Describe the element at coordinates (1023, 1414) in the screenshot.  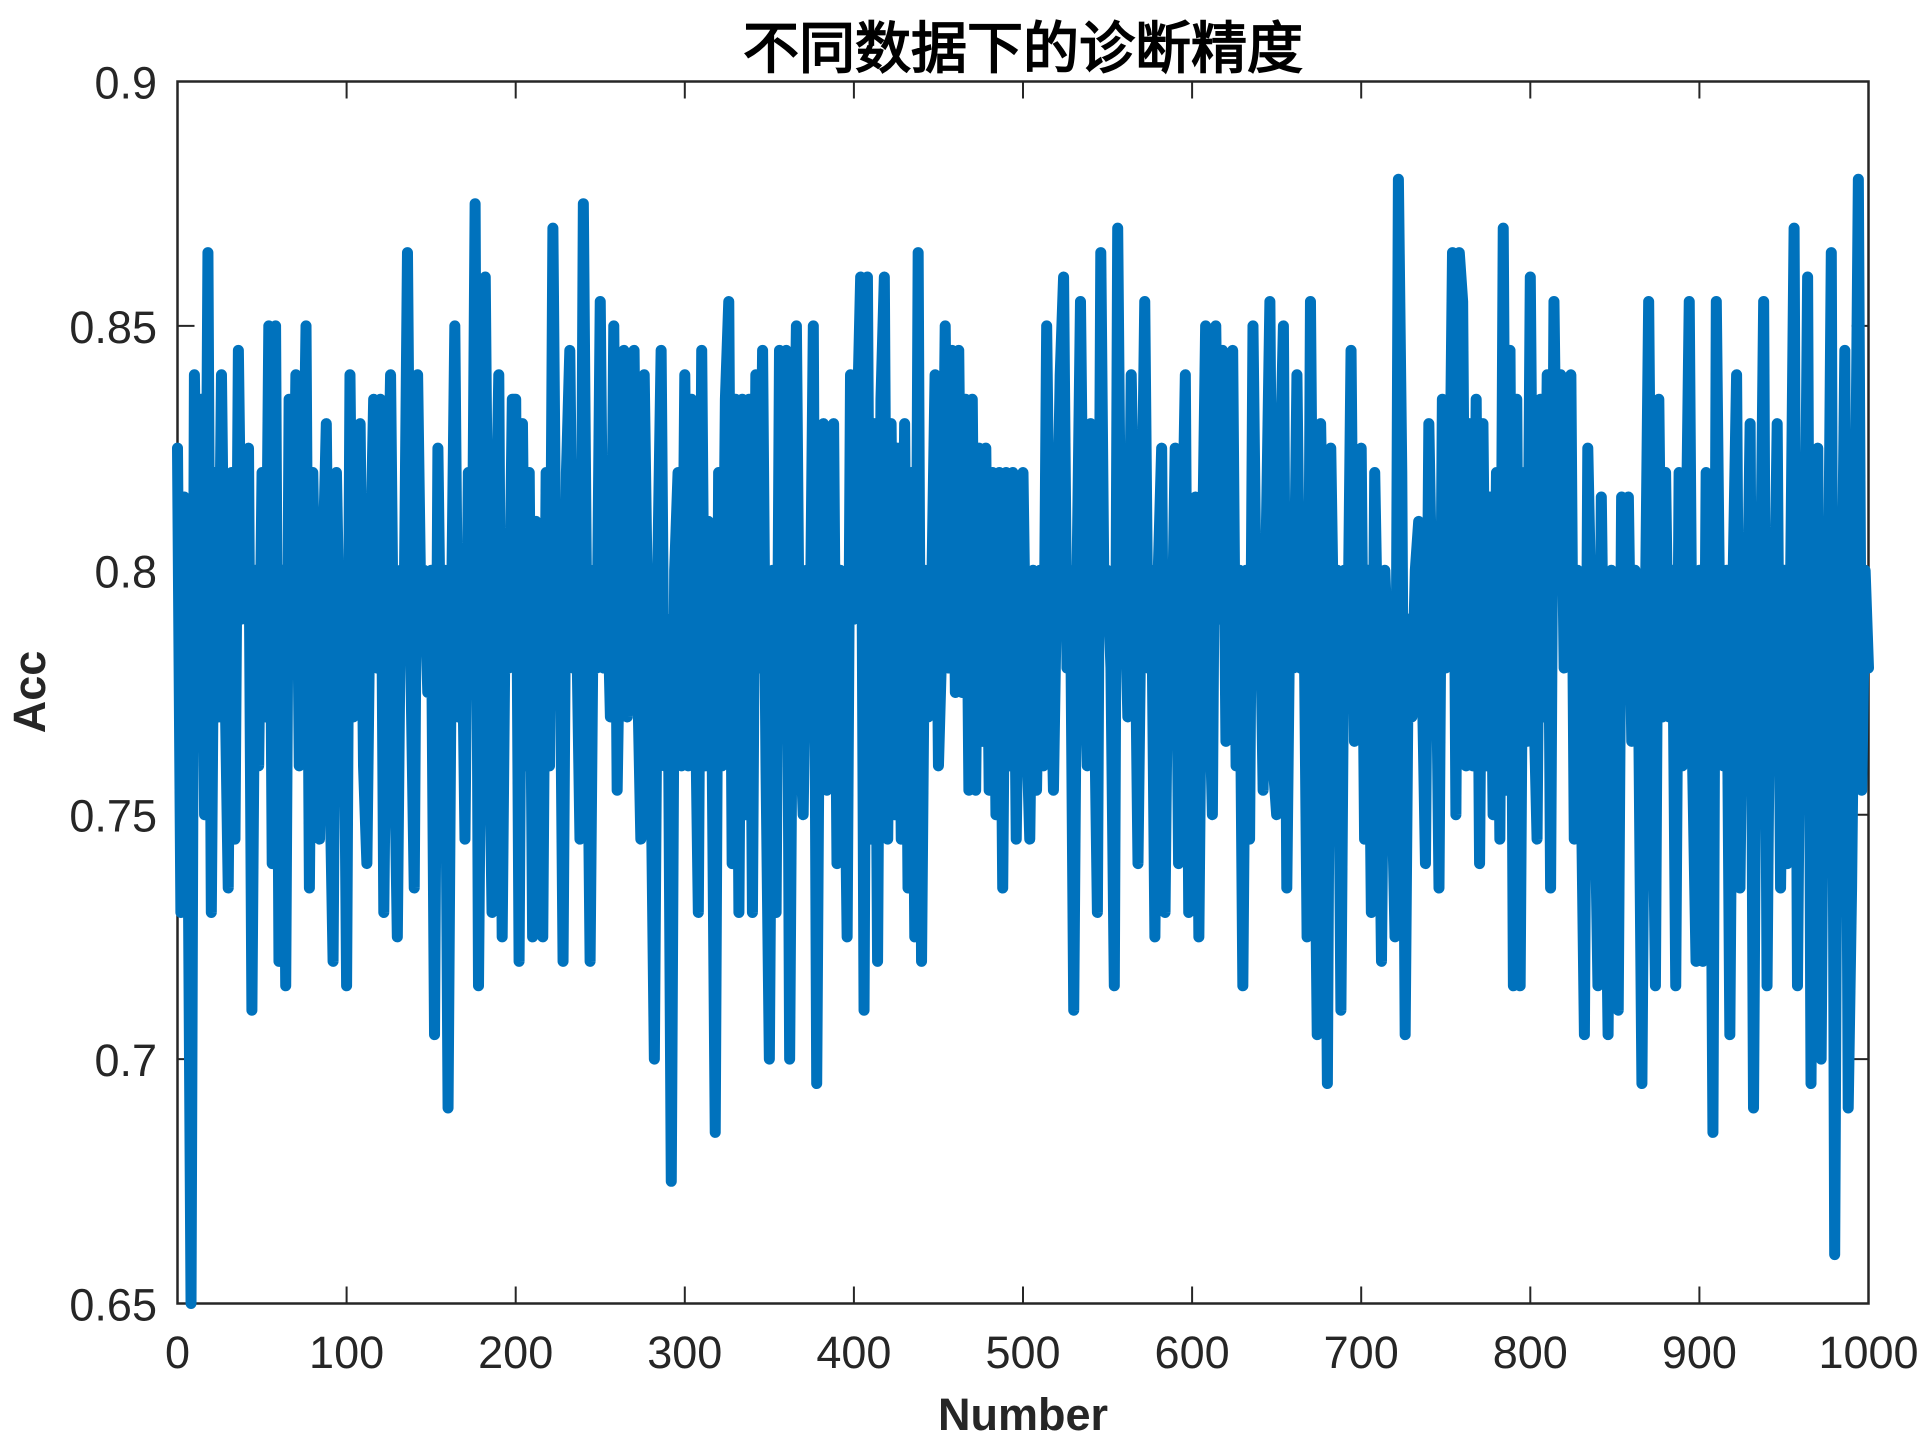
I see `x-axis-label: Number` at that location.